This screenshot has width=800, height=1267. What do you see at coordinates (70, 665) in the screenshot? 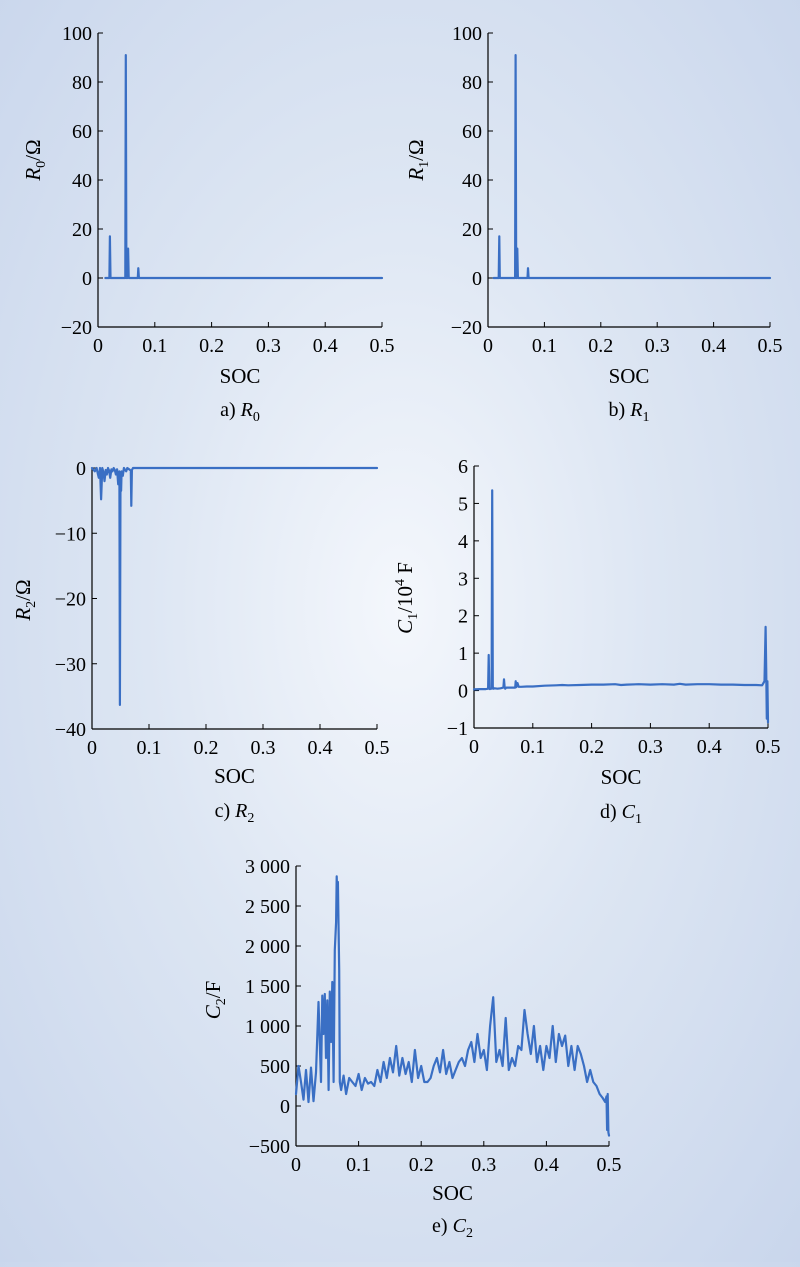
I see `y-tick-label: −30` at bounding box center [70, 665].